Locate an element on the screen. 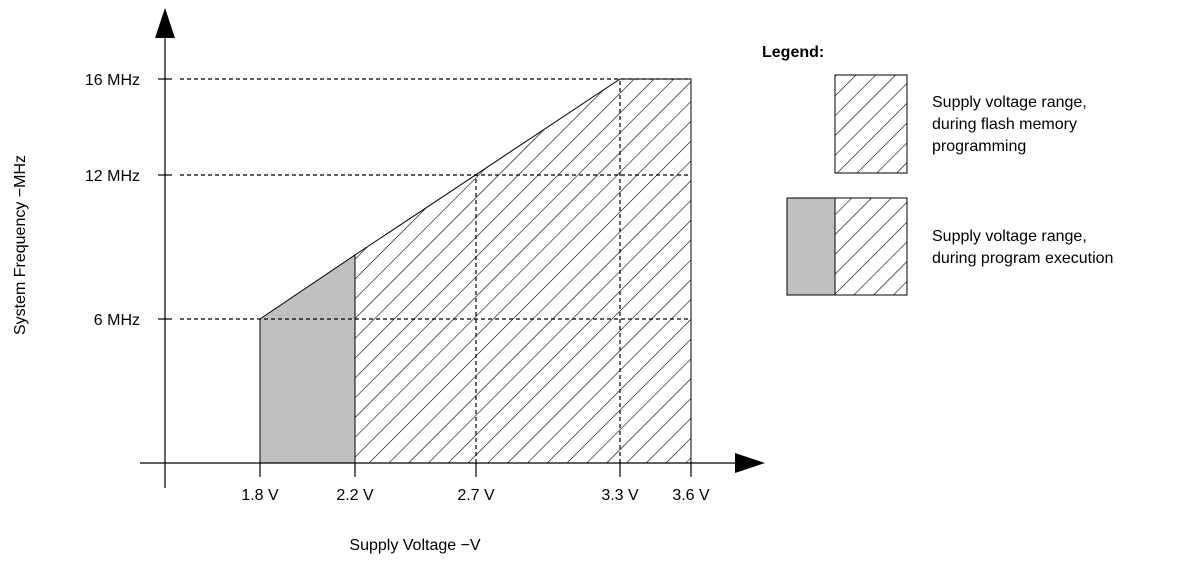 The image size is (1180, 569). x-tick-label: 2.2 V is located at coordinates (355, 495).